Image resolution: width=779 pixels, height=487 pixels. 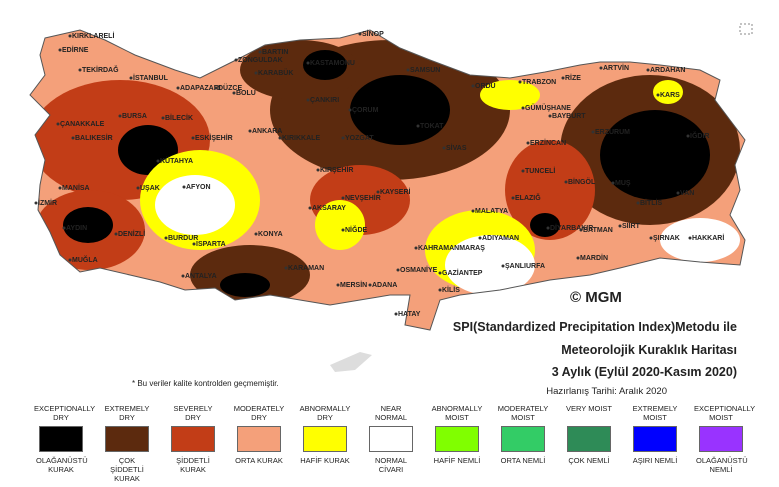 I want to click on city-label: HAKKARİ, so click(x=708, y=238).